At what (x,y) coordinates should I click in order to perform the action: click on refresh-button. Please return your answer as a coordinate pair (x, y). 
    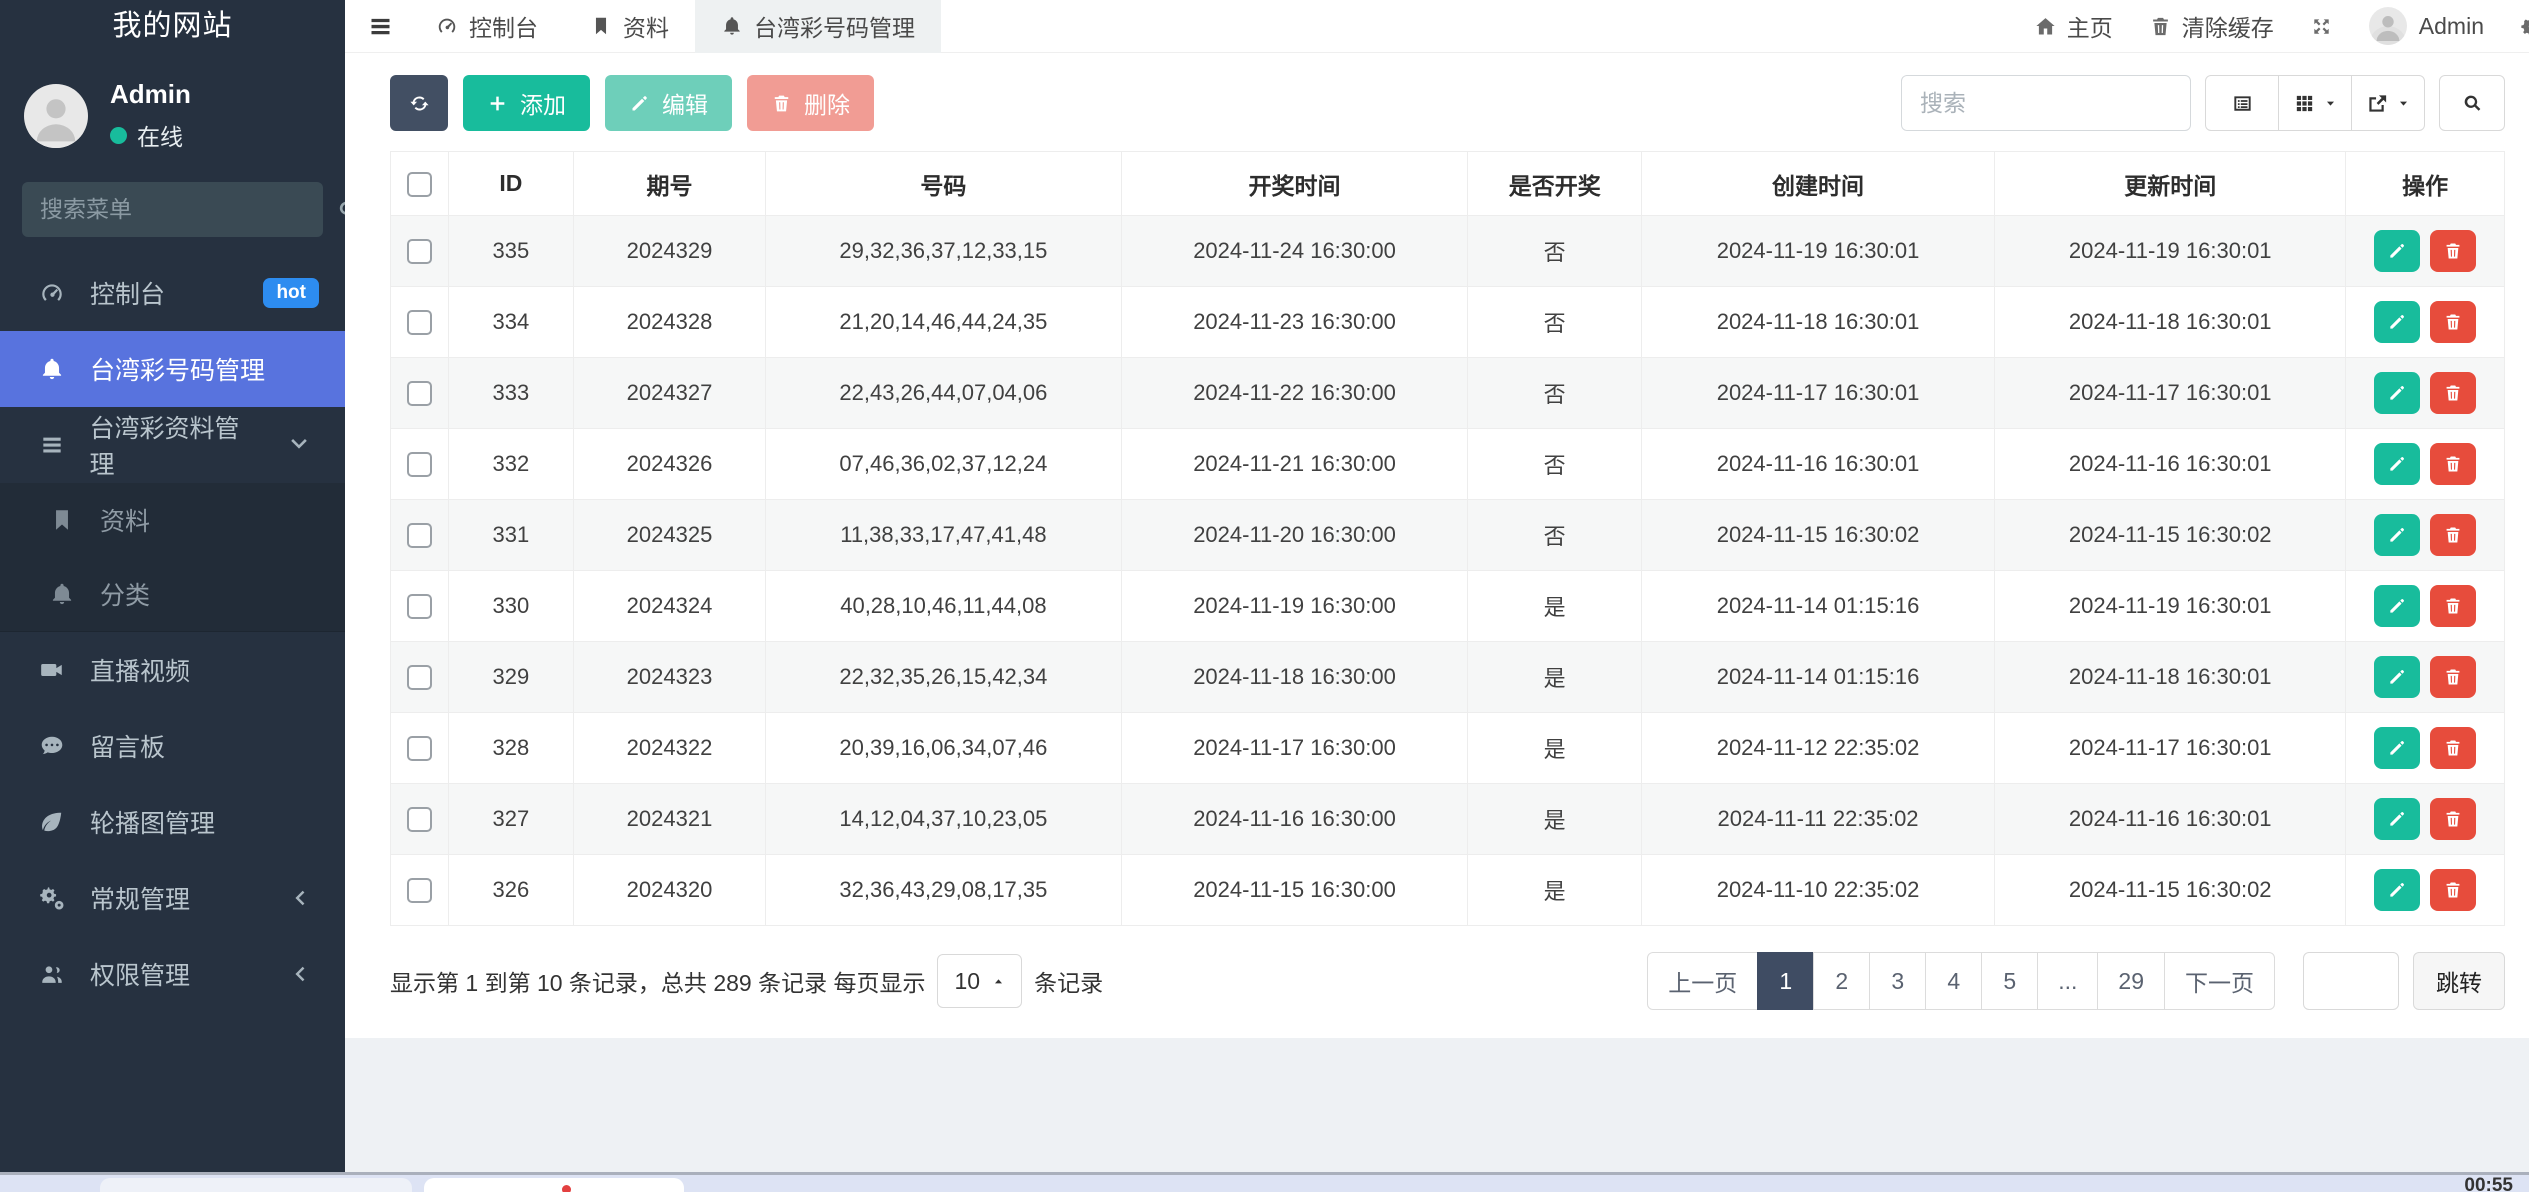
    Looking at the image, I should click on (419, 103).